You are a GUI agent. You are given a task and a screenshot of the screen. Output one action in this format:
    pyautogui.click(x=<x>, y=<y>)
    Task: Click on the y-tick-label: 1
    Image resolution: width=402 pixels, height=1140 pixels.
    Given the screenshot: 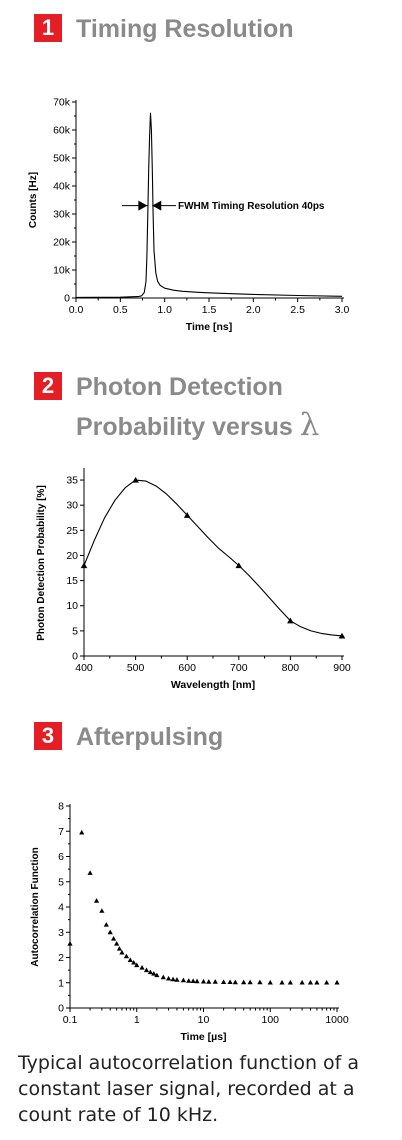 What is the action you would take?
    pyautogui.click(x=61, y=983)
    